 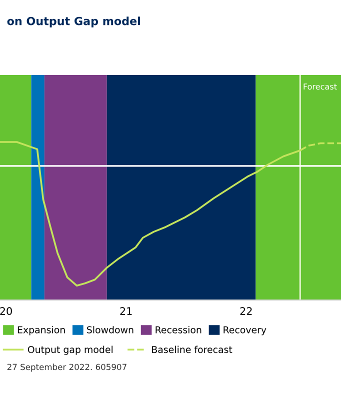 What do you see at coordinates (246, 311) in the screenshot?
I see `x-tick-label: 22` at bounding box center [246, 311].